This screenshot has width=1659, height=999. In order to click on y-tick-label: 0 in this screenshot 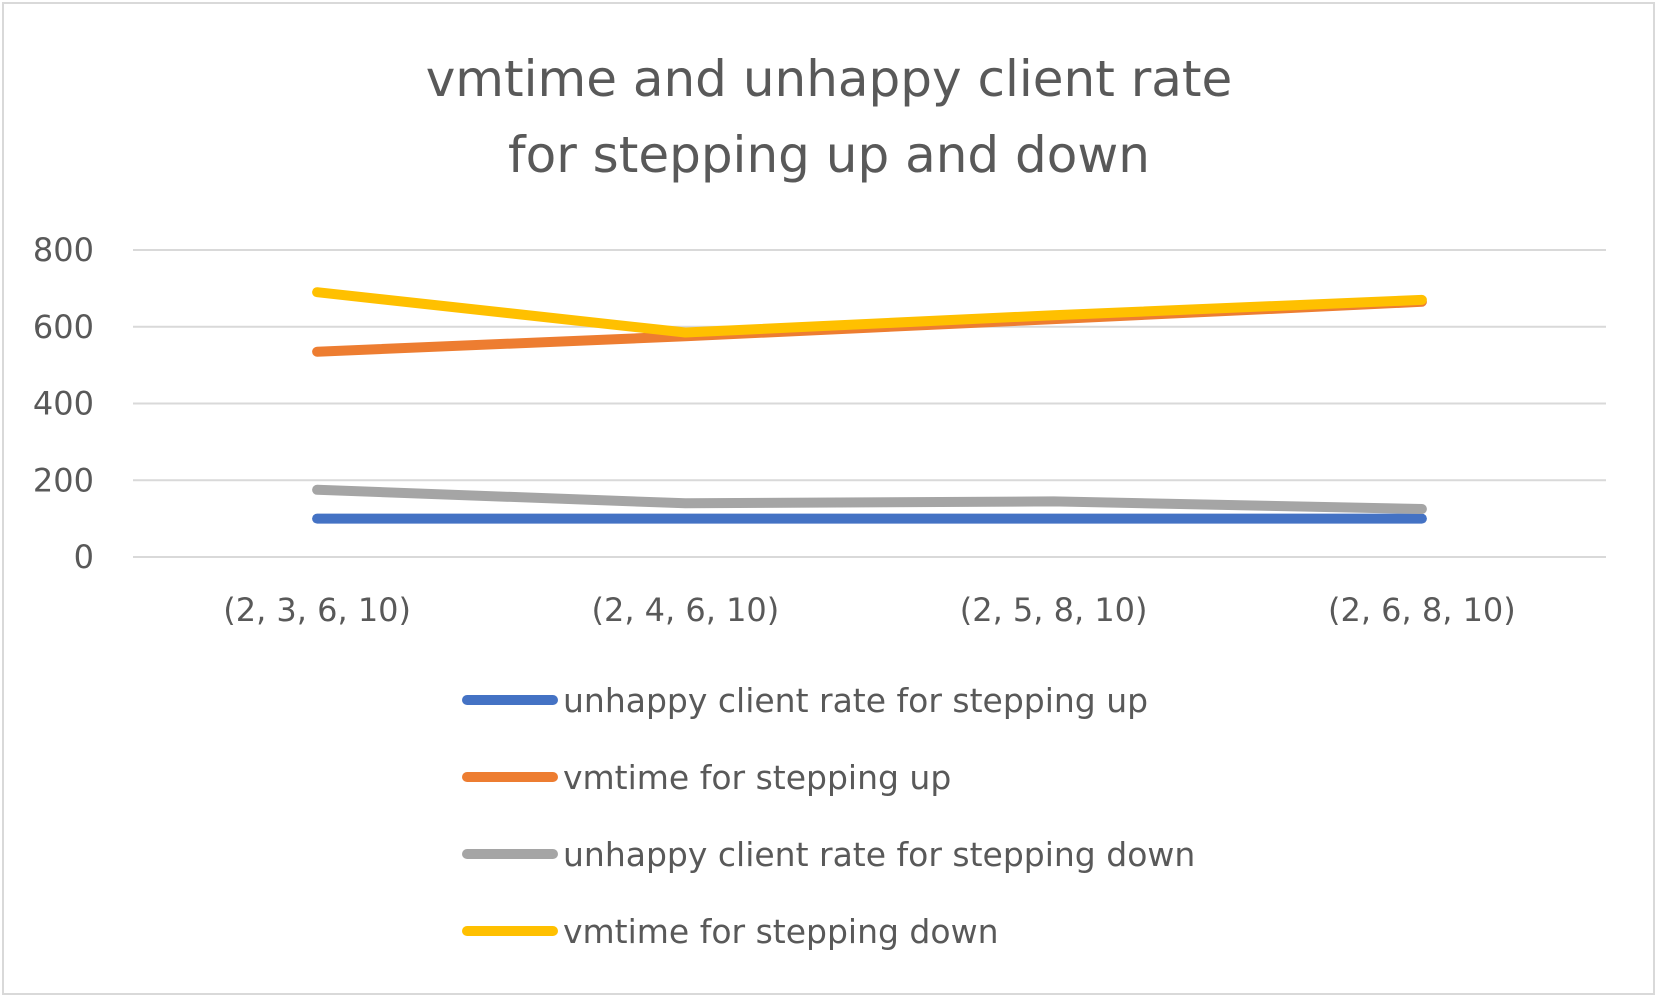, I will do `click(84, 557)`.